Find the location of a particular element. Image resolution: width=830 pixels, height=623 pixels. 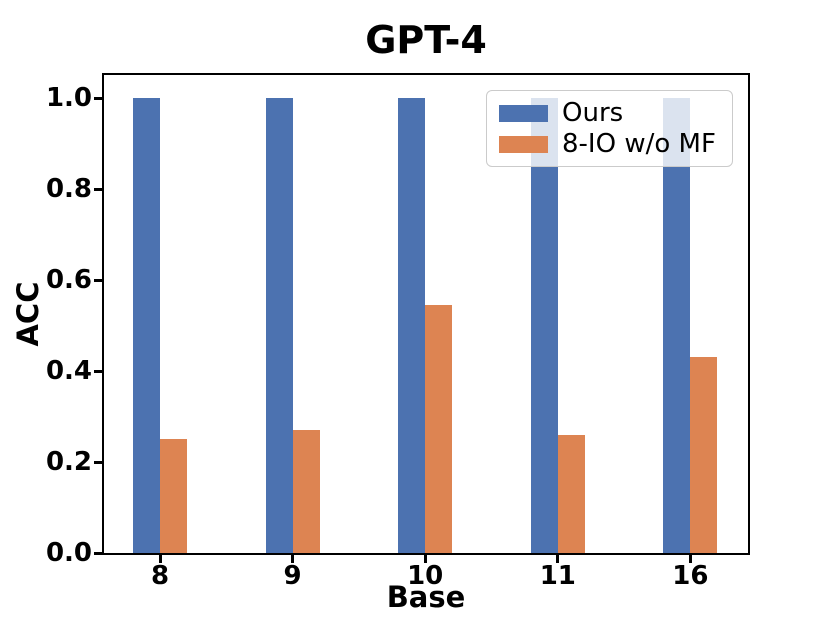

legend-item: Ours is located at coordinates (610, 113).